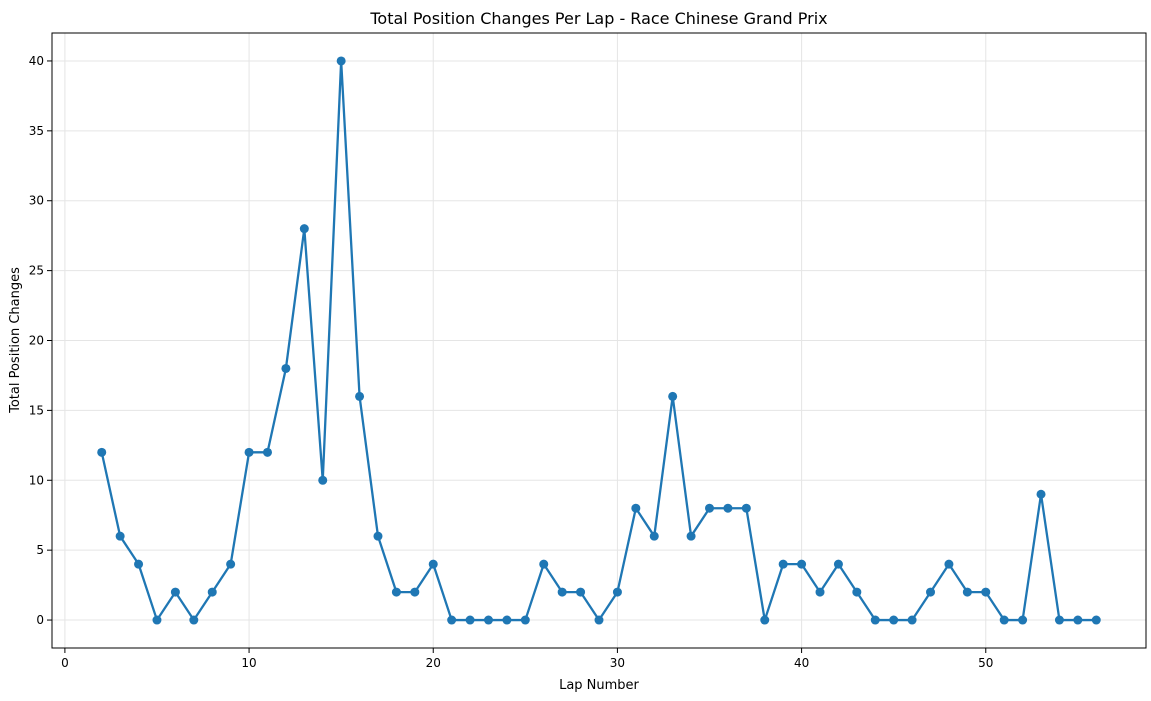  I want to click on x-axis: 0 10 20 30 40 50, so click(527, 659).